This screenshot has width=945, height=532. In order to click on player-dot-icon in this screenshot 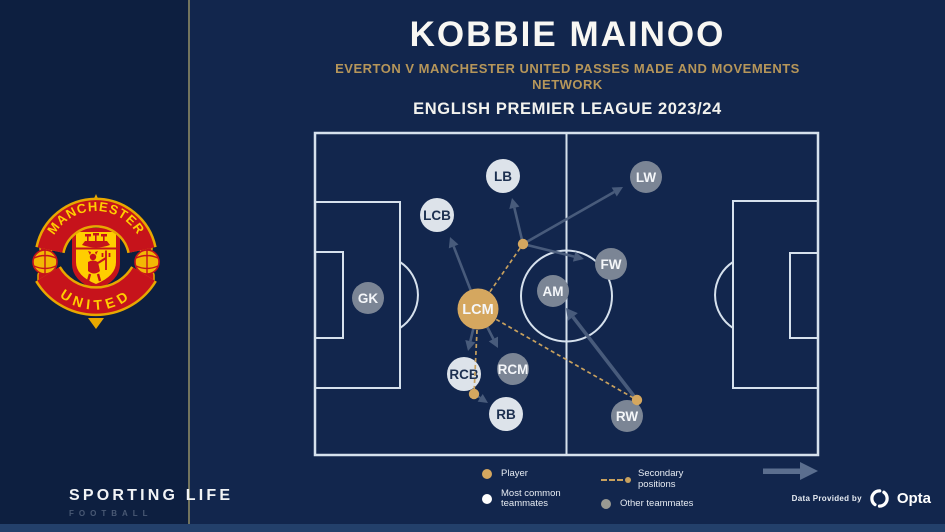, I will do `click(487, 474)`.